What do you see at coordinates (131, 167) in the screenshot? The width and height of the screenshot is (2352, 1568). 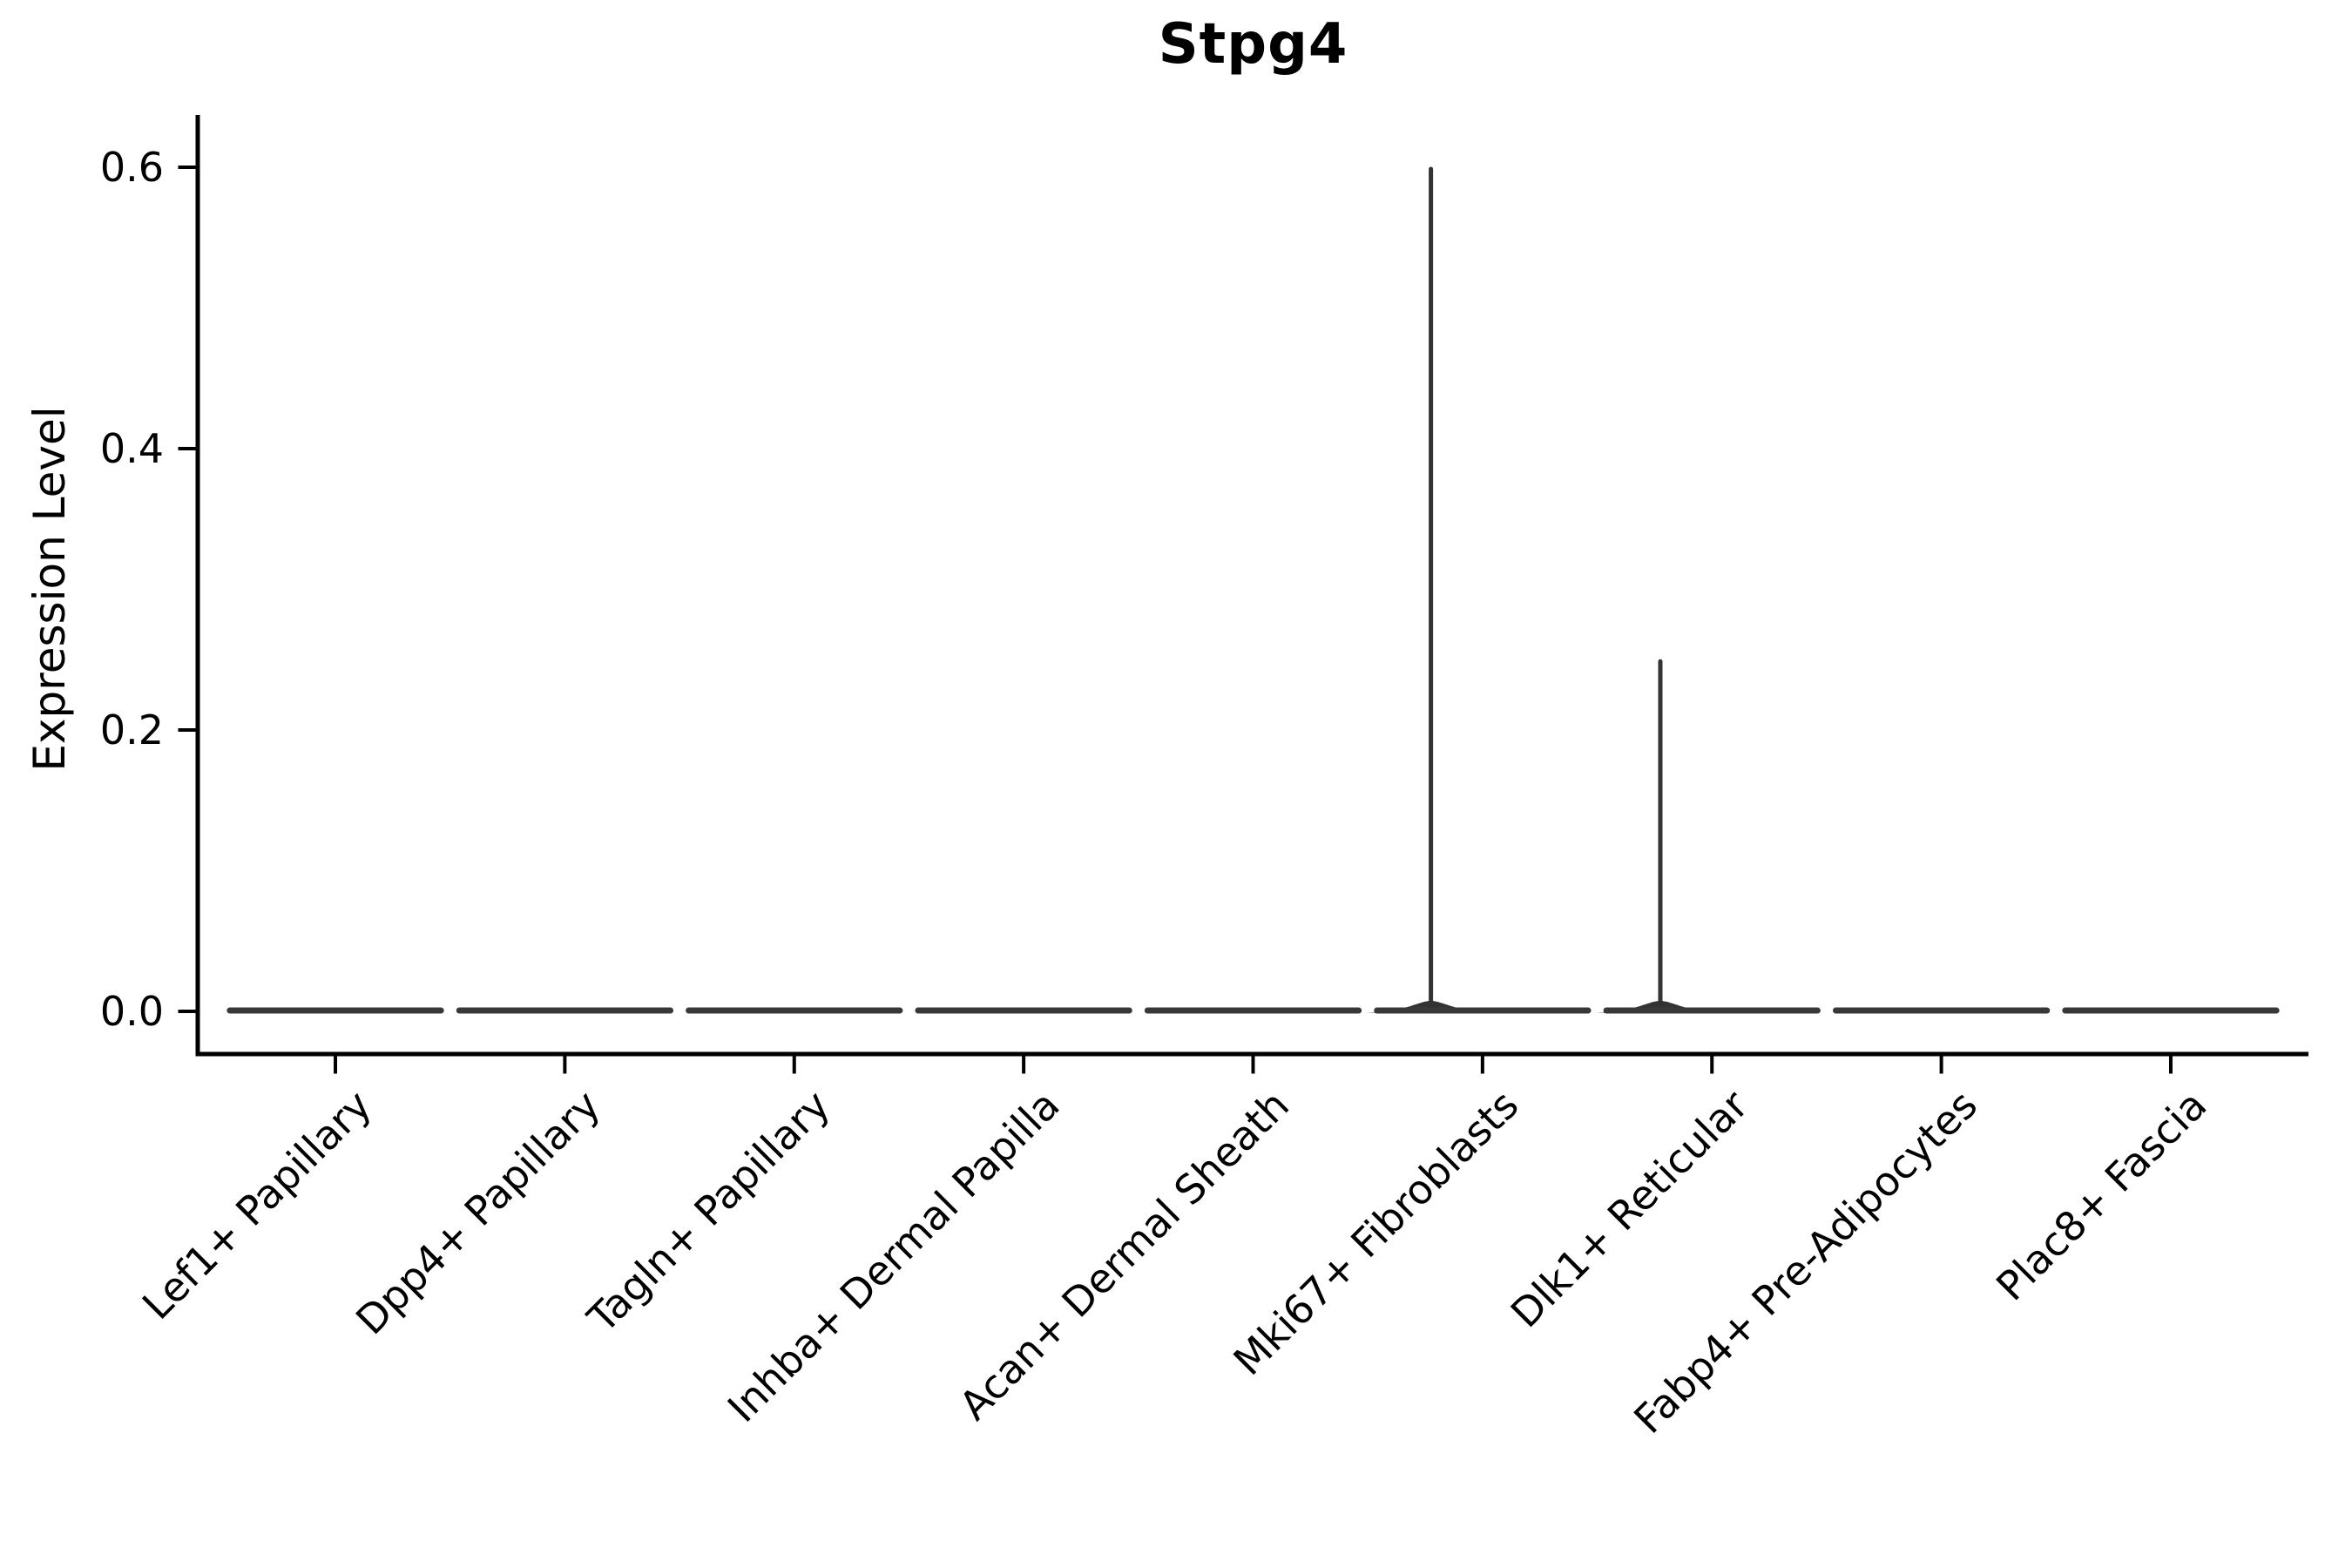 I see `y-tick-label-3: 0.6` at bounding box center [131, 167].